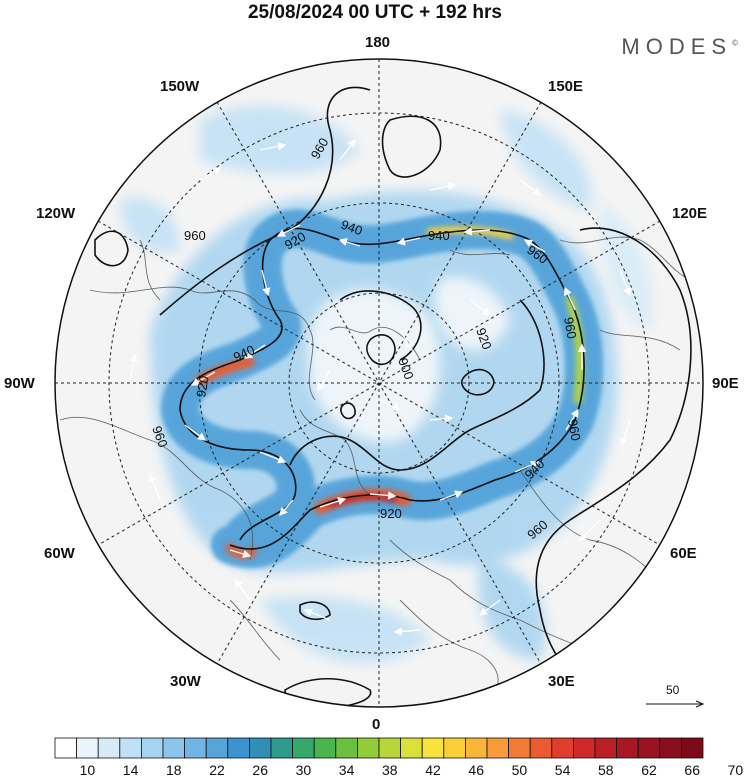 The image size is (750, 782). Describe the element at coordinates (376, 724) in the screenshot. I see `lon-label-0: 0` at that location.